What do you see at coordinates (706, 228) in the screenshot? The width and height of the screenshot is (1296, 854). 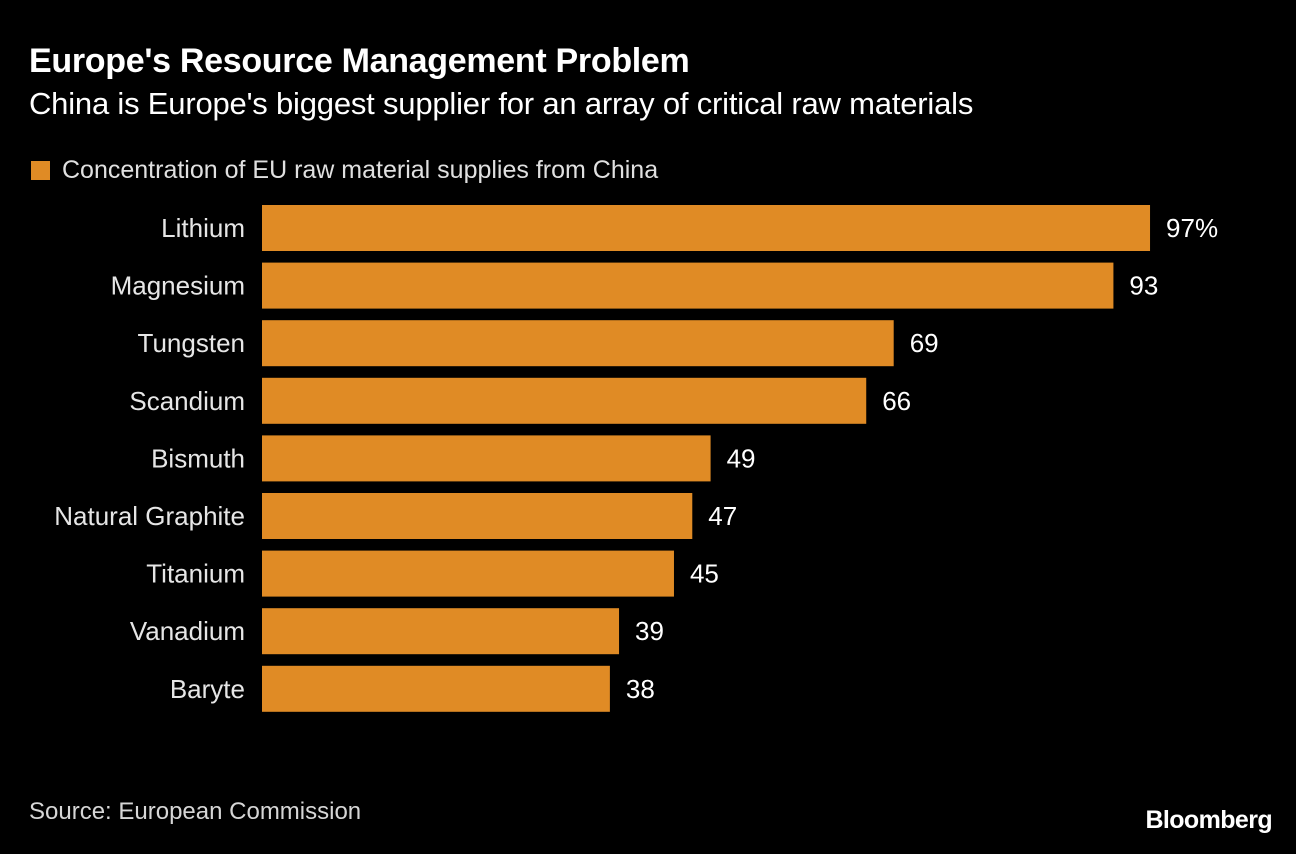 I see `bar-lithium` at bounding box center [706, 228].